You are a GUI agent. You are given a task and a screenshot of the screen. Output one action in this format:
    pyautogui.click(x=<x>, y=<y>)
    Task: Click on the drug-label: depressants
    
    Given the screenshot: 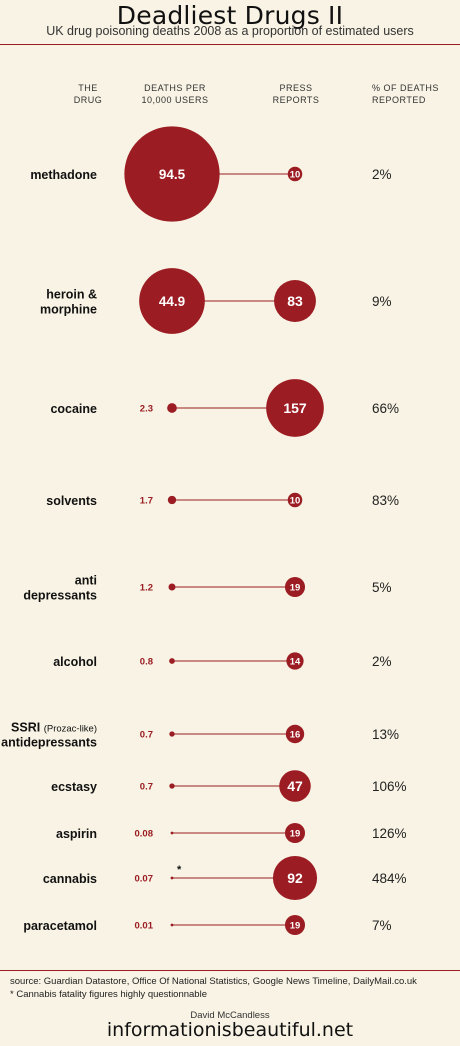 What is the action you would take?
    pyautogui.click(x=60, y=596)
    